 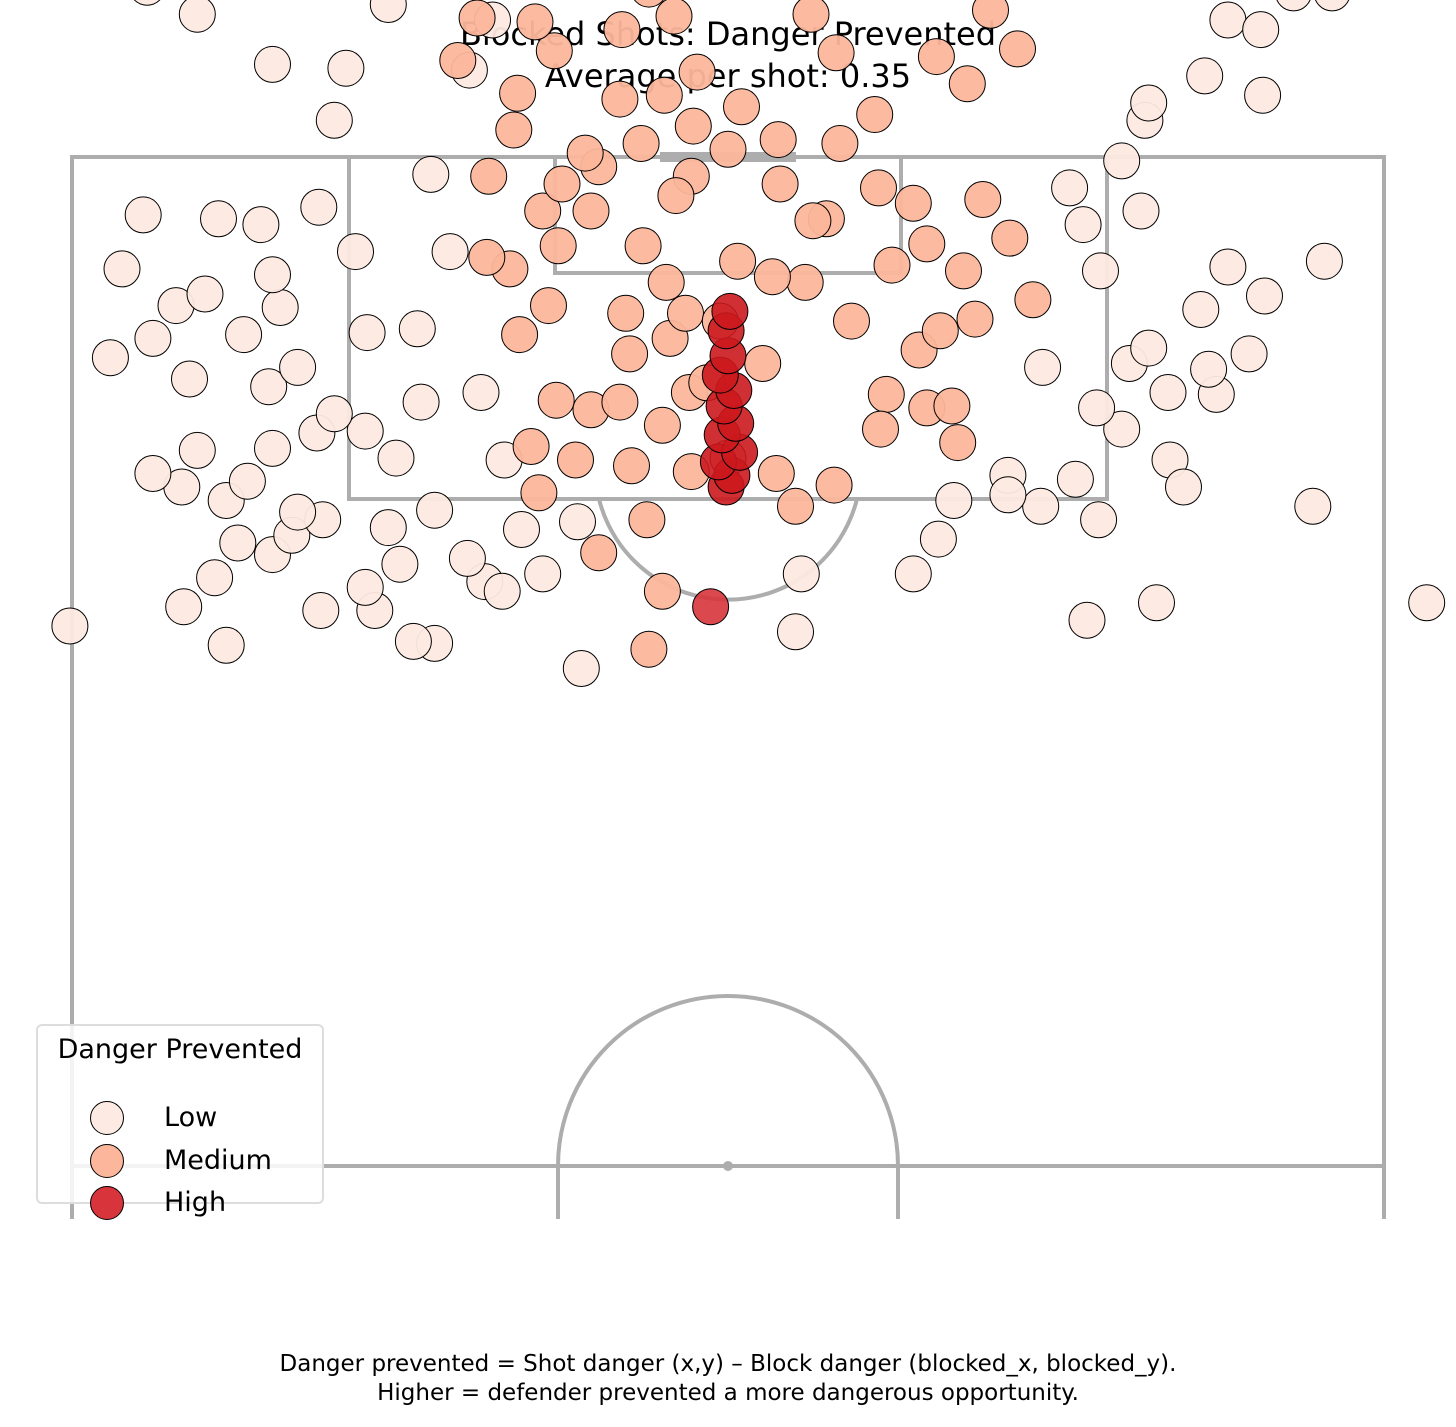 What do you see at coordinates (107, 1203) in the screenshot?
I see `legend-swatch-high` at bounding box center [107, 1203].